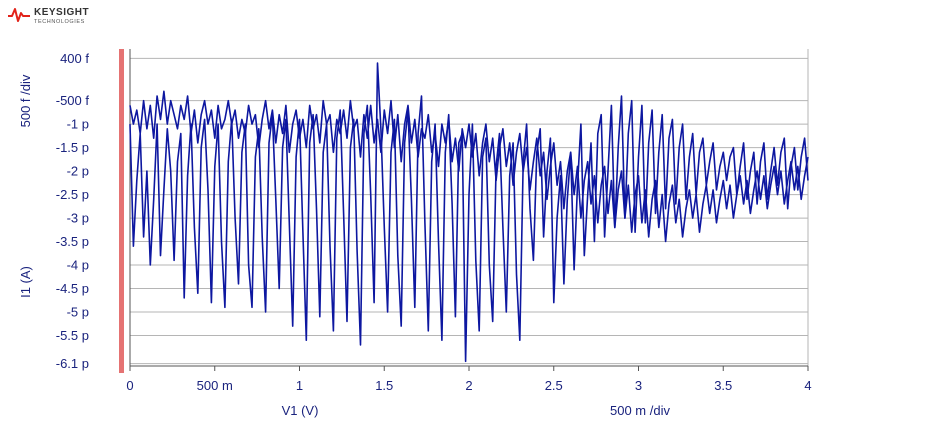  What do you see at coordinates (78, 218) in the screenshot?
I see `y-tick-label: -3 p` at bounding box center [78, 218].